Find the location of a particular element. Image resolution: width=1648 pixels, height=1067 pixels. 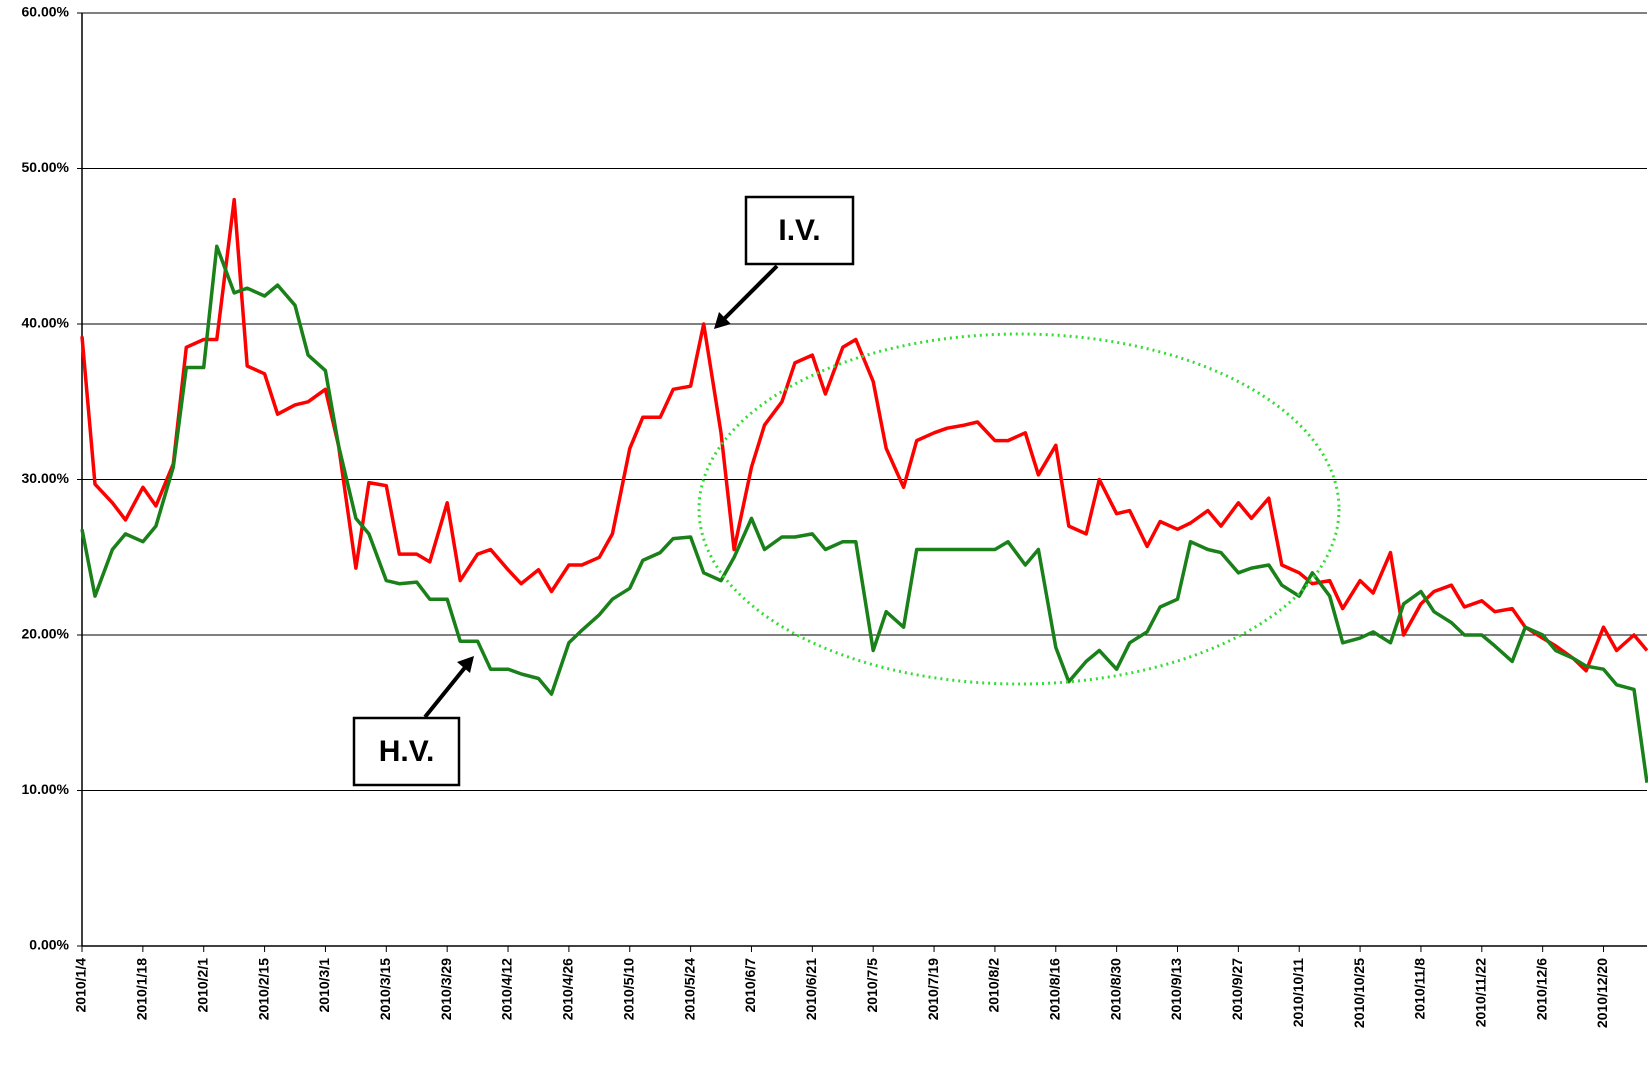

iv-annotation: I.V. is located at coordinates (784, 262).